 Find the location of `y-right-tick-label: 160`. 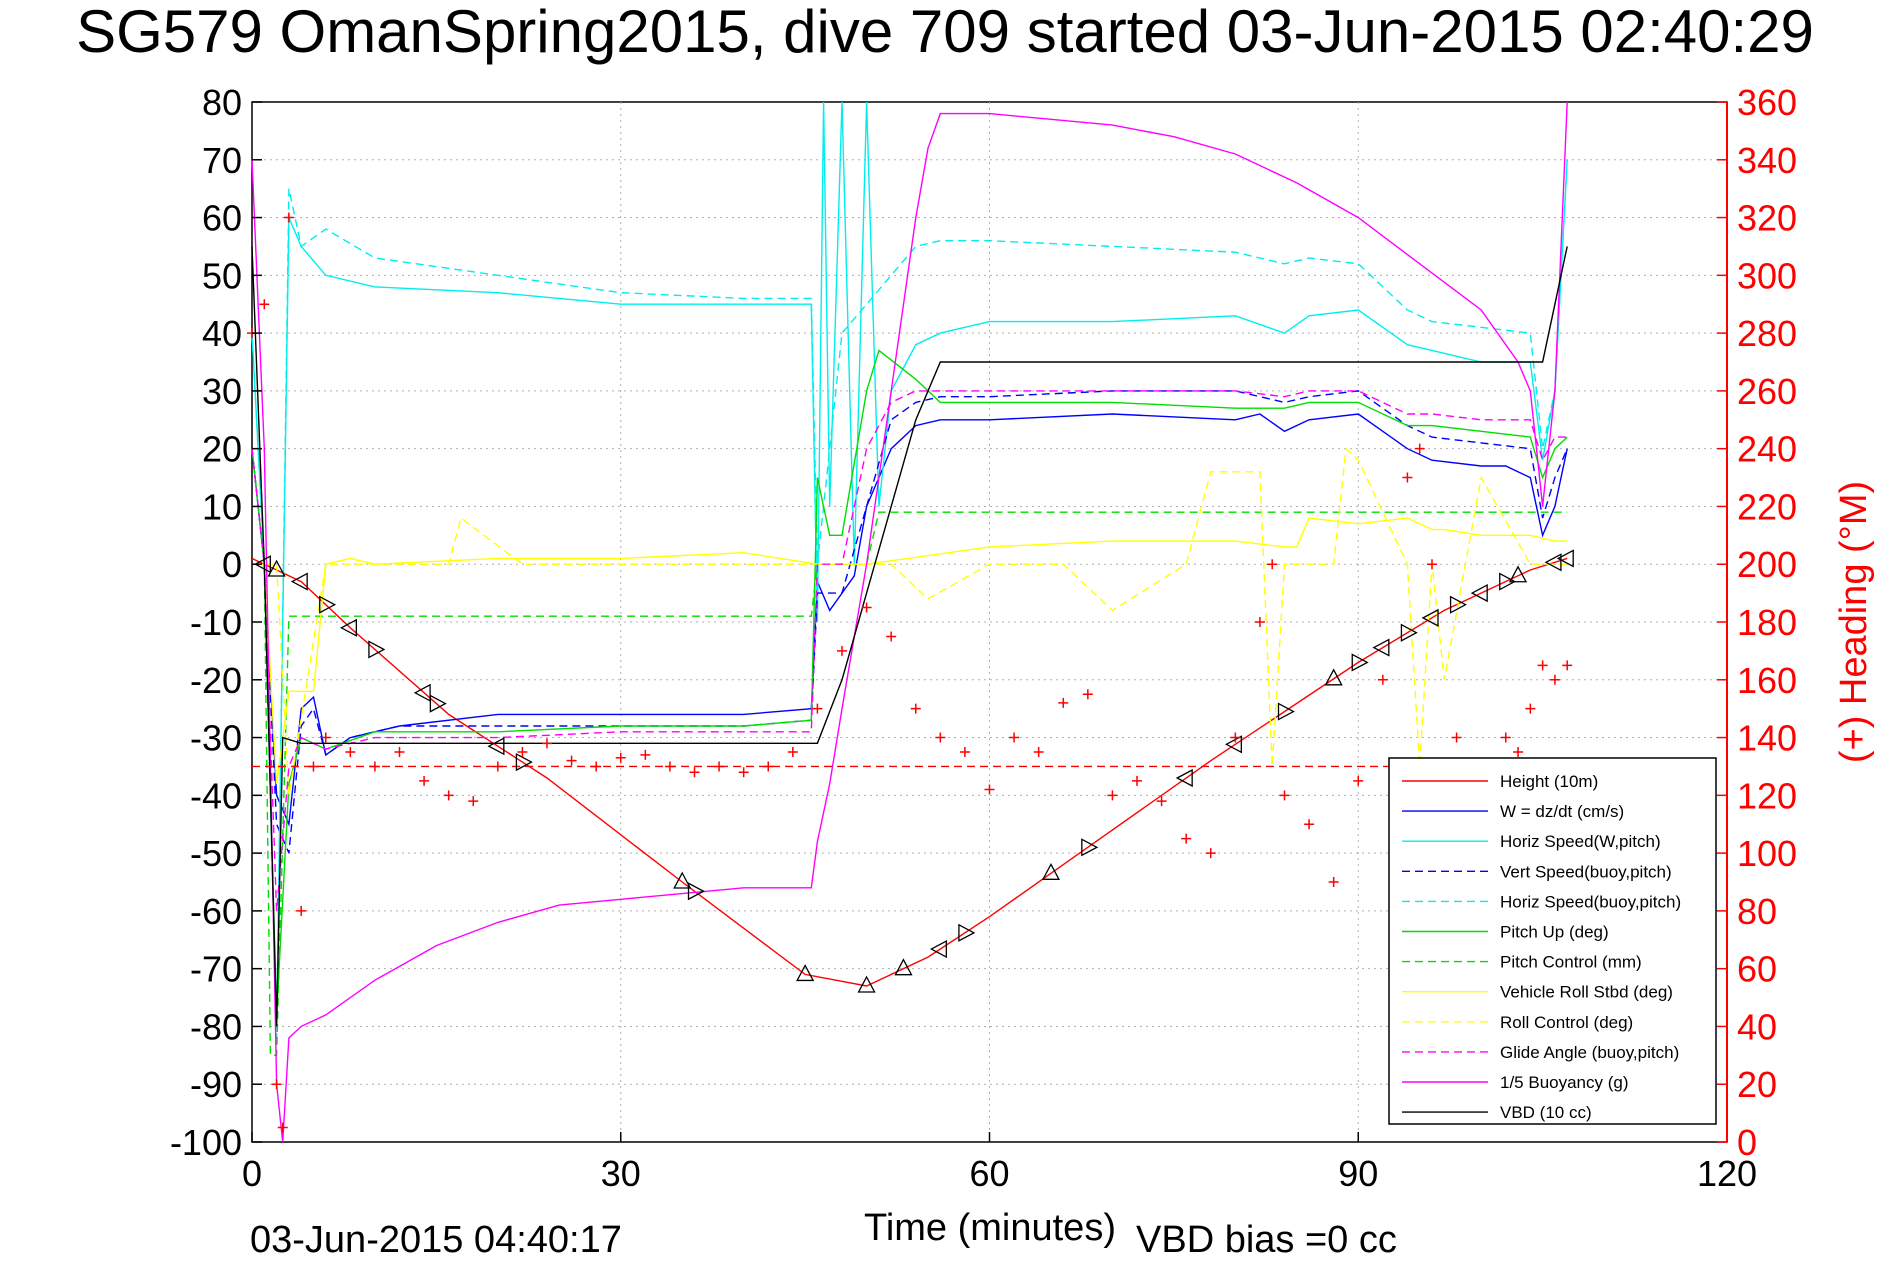

y-right-tick-label: 160 is located at coordinates (1767, 680).